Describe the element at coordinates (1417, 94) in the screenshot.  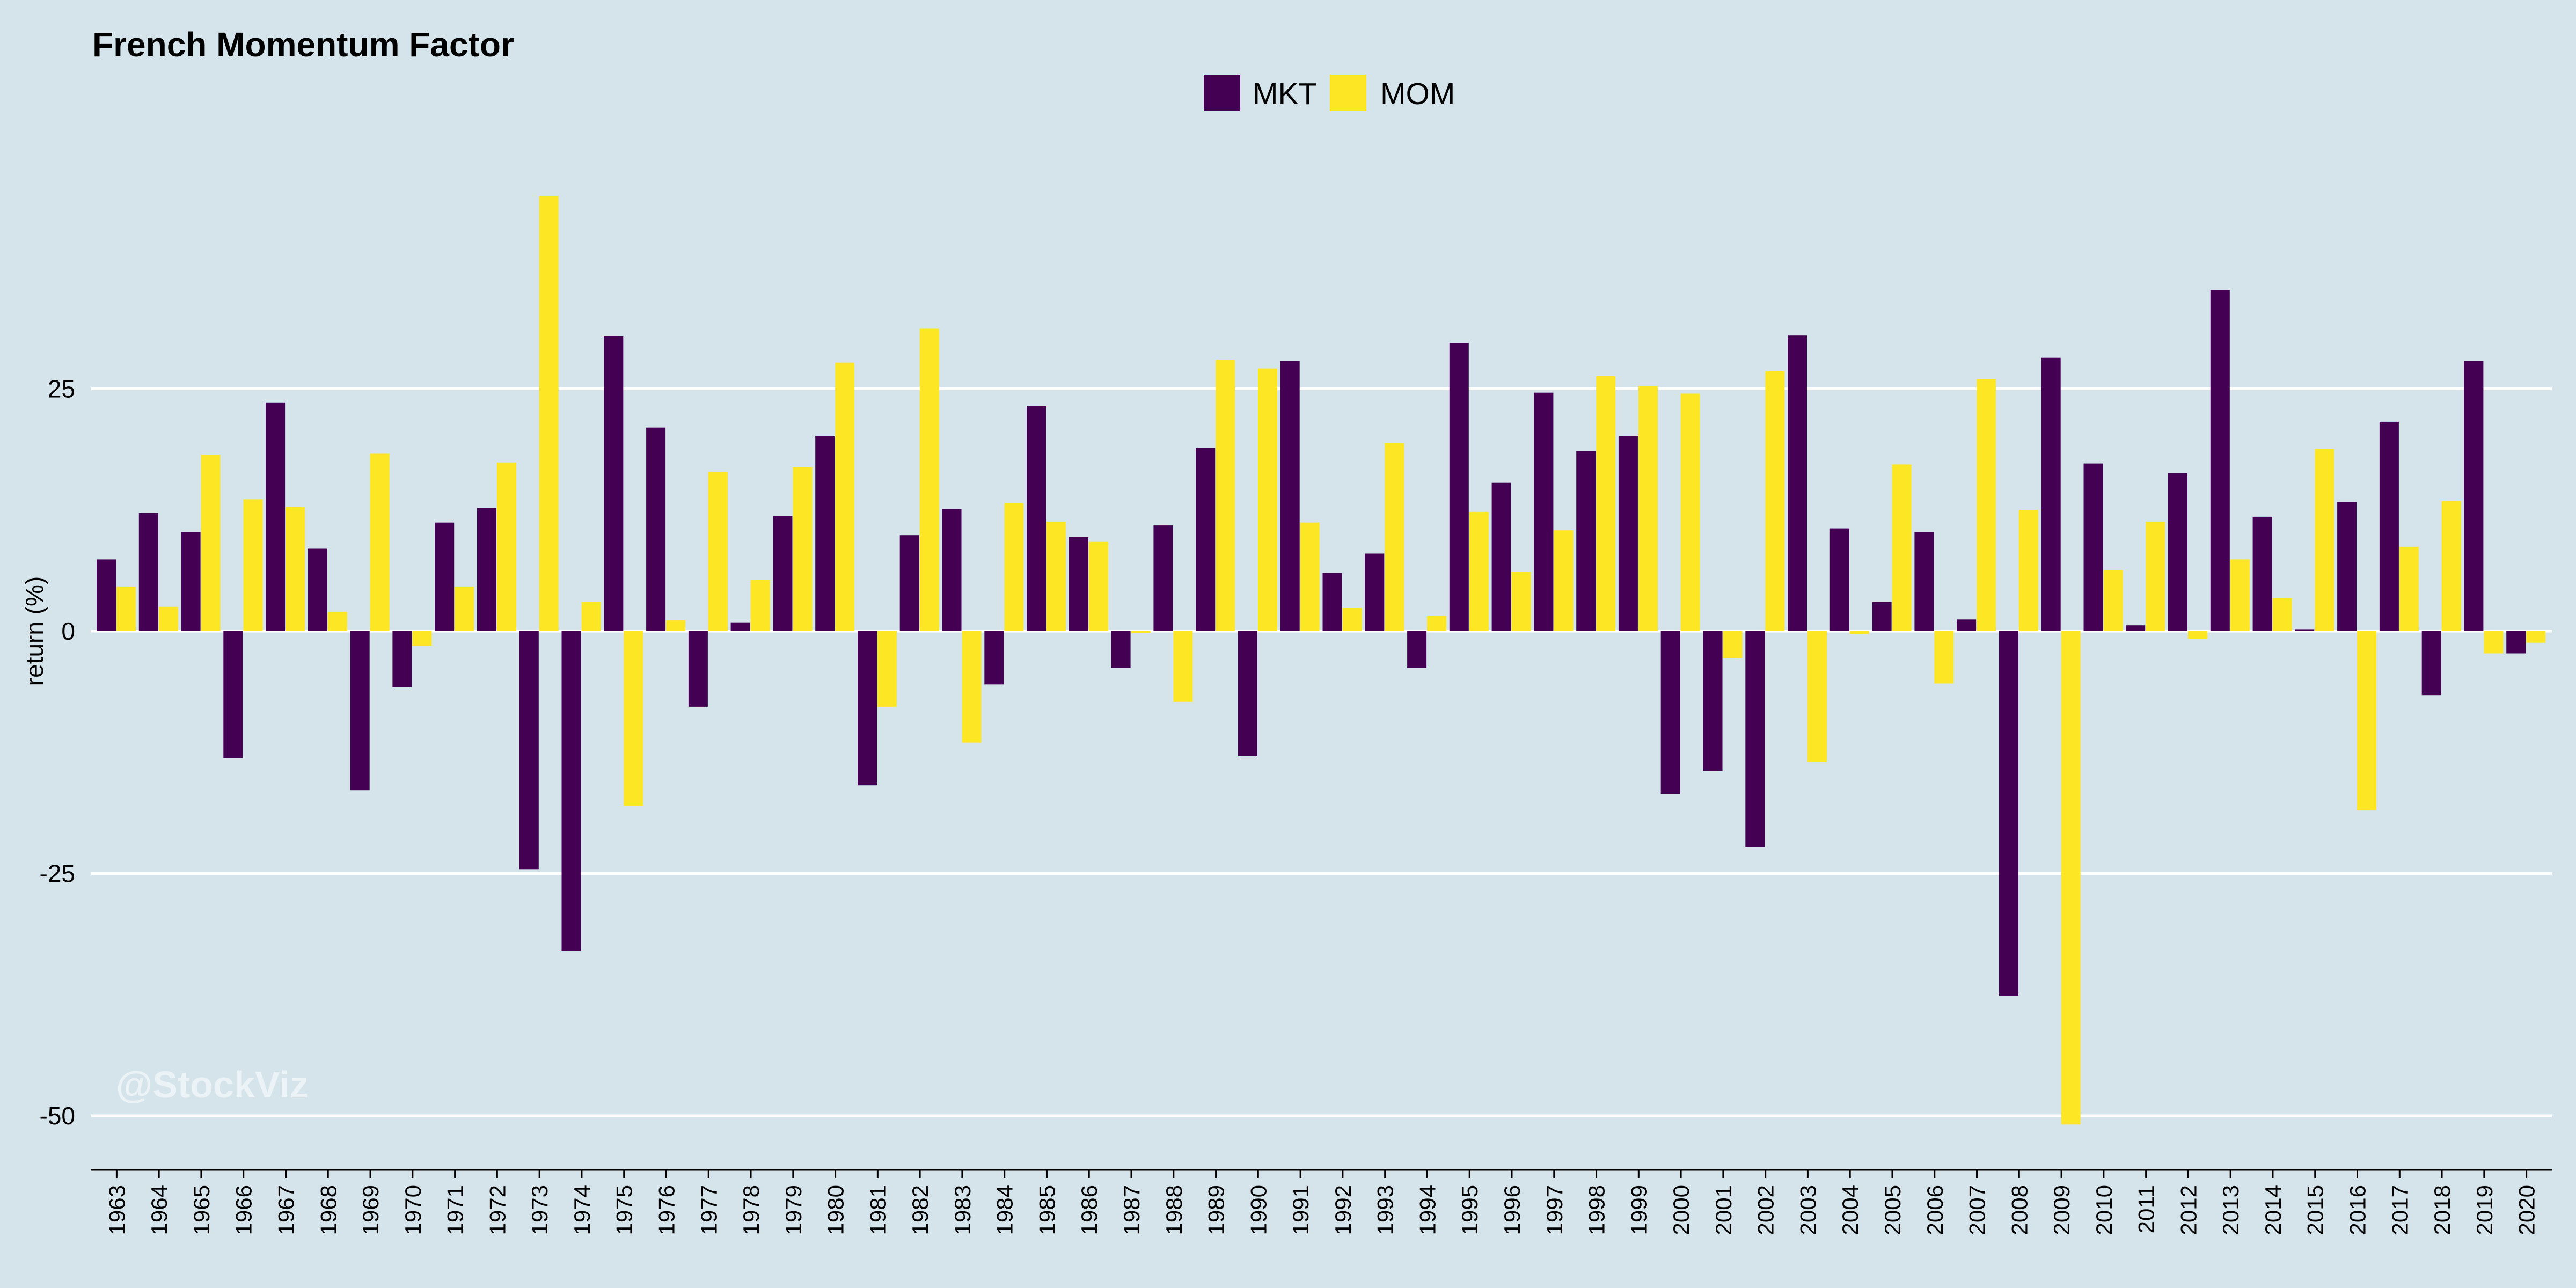
I see `legend-label-mom: MOM` at that location.